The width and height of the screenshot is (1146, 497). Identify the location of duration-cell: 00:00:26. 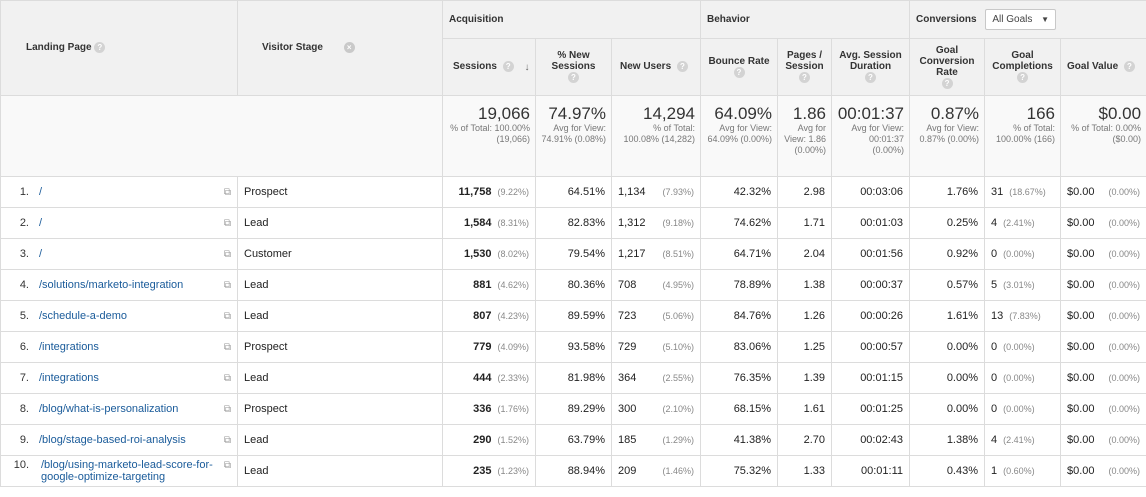
(870, 316).